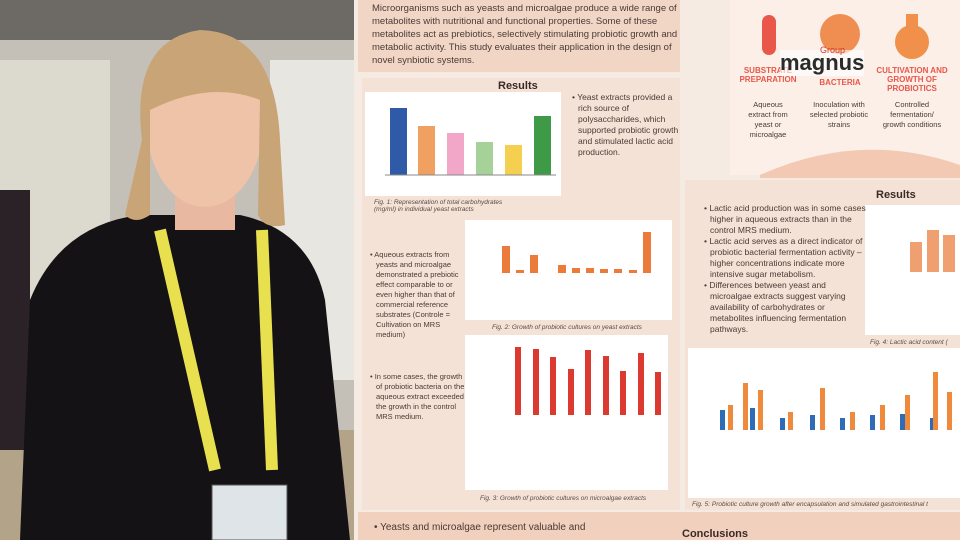 This screenshot has width=960, height=540. I want to click on logo-name: magnus, so click(822, 62).